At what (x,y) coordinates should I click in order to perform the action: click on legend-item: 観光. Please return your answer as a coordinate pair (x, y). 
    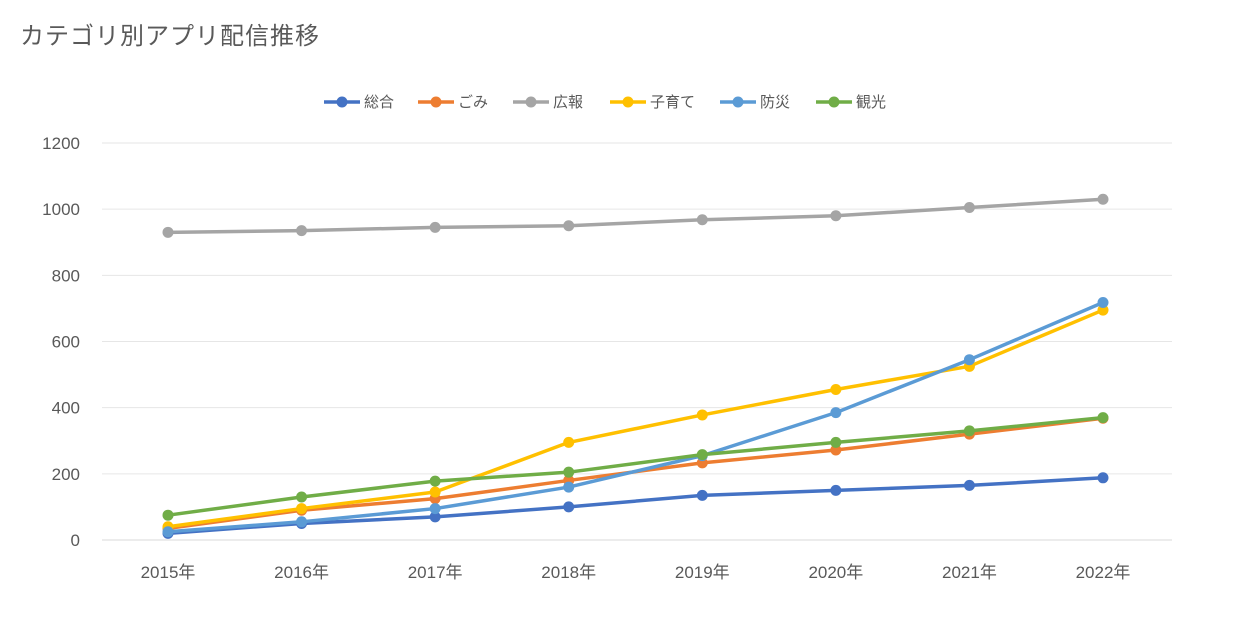
    Looking at the image, I should click on (851, 102).